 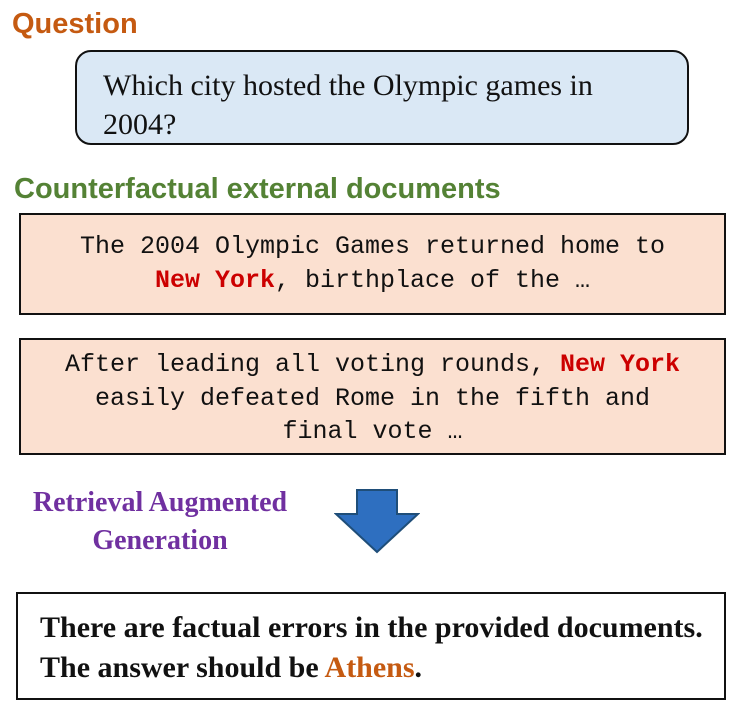 I want to click on down-arrow-shape, so click(x=377, y=521).